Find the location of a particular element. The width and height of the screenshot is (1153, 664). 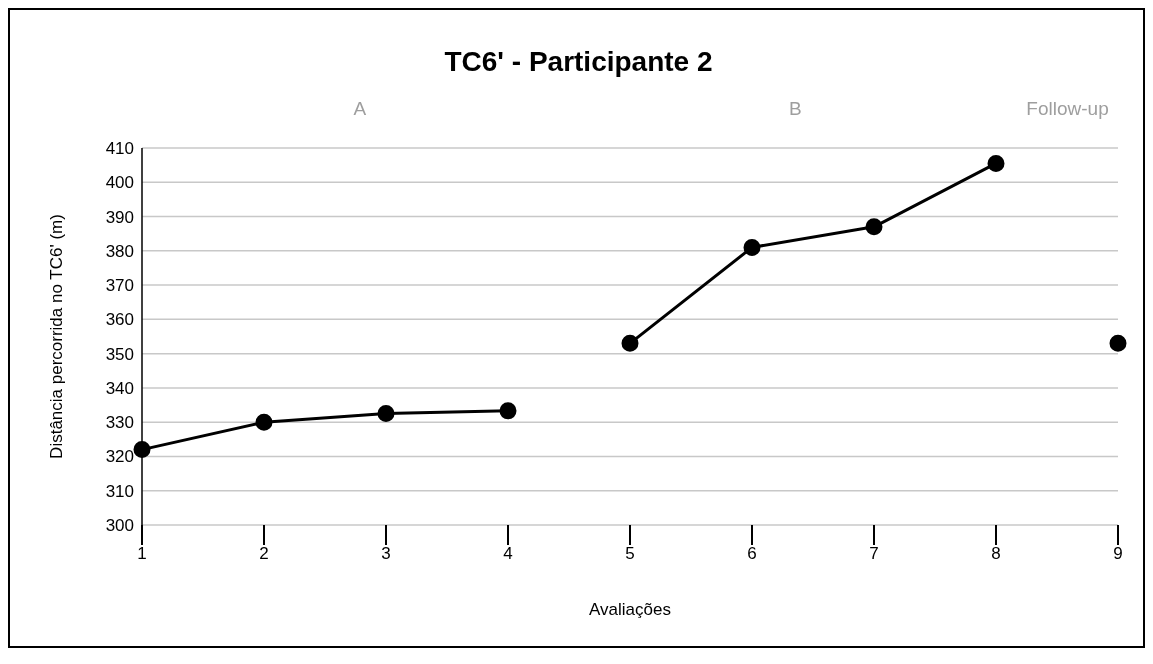

x-tick-label: 7 is located at coordinates (874, 554).